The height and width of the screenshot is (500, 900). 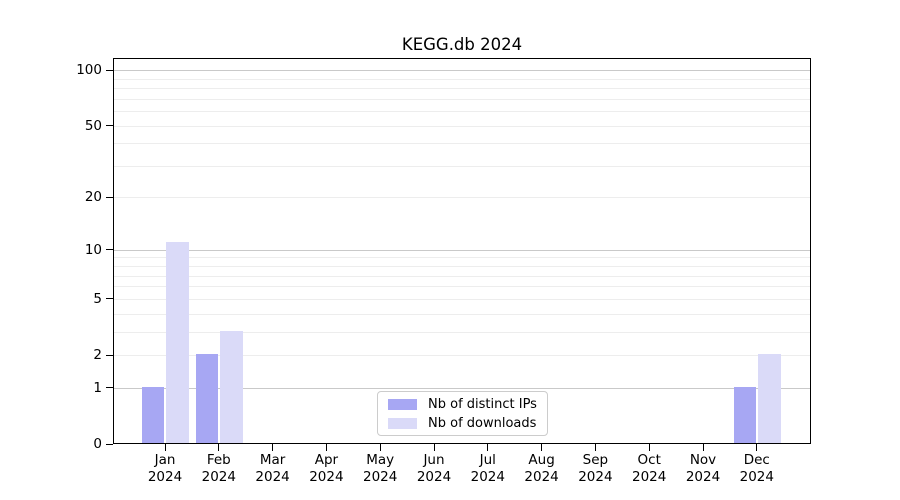 I want to click on y-tick-label: 2, so click(x=97, y=355).